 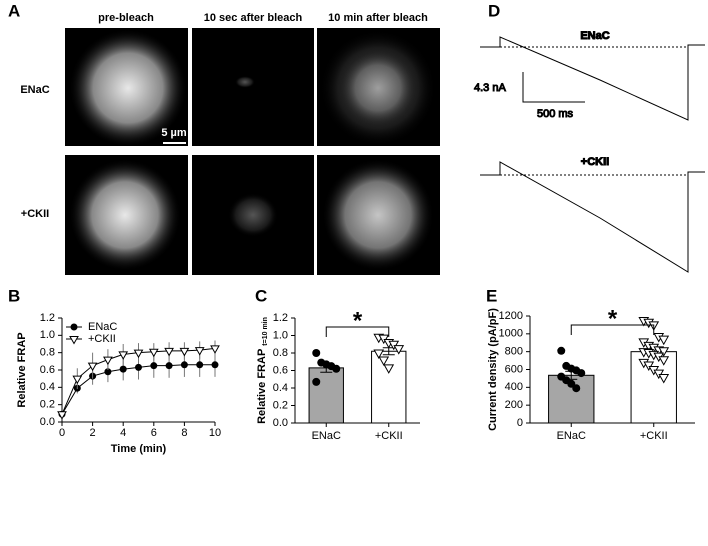 I want to click on scale-label: 4.3 nA, so click(x=490, y=88).